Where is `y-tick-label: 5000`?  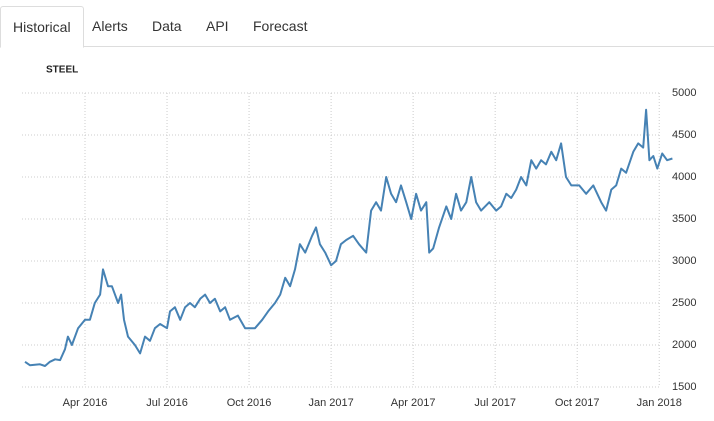
y-tick-label: 5000 is located at coordinates (684, 93).